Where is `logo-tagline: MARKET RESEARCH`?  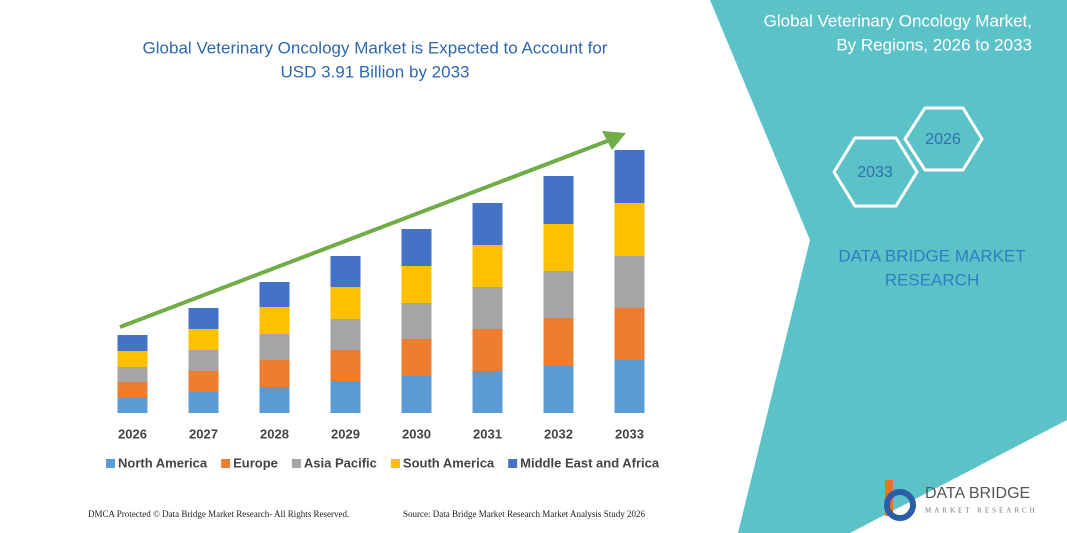
logo-tagline: MARKET RESEARCH is located at coordinates (981, 511).